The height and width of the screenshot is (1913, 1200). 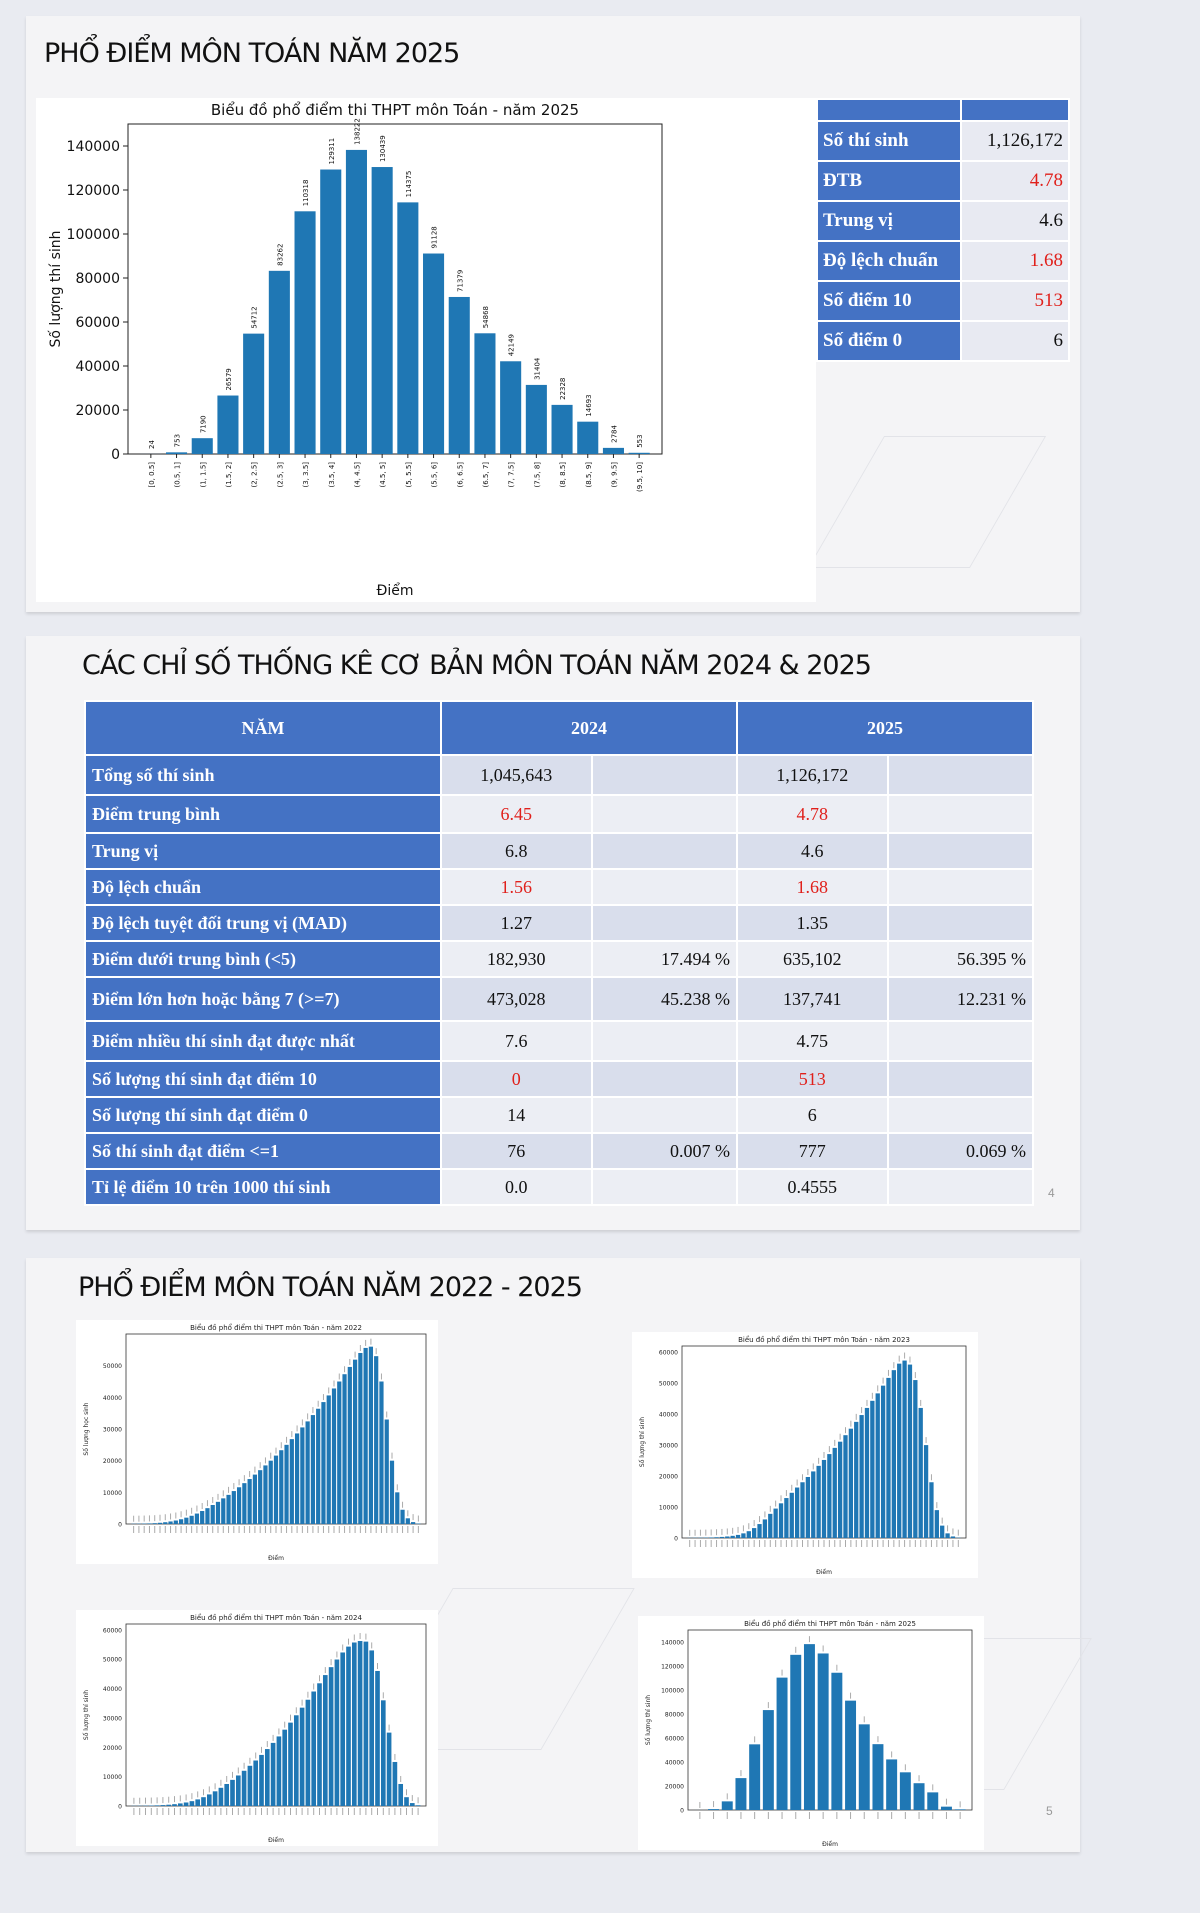 What do you see at coordinates (255, 475) in the screenshot?
I see `x-tick-label: (2, 2.5]` at bounding box center [255, 475].